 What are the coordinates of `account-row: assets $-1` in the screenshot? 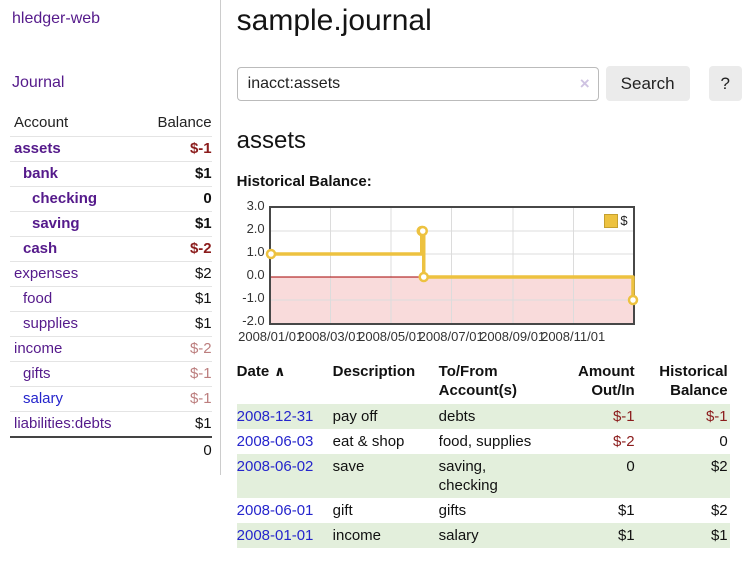 It's located at (111, 148).